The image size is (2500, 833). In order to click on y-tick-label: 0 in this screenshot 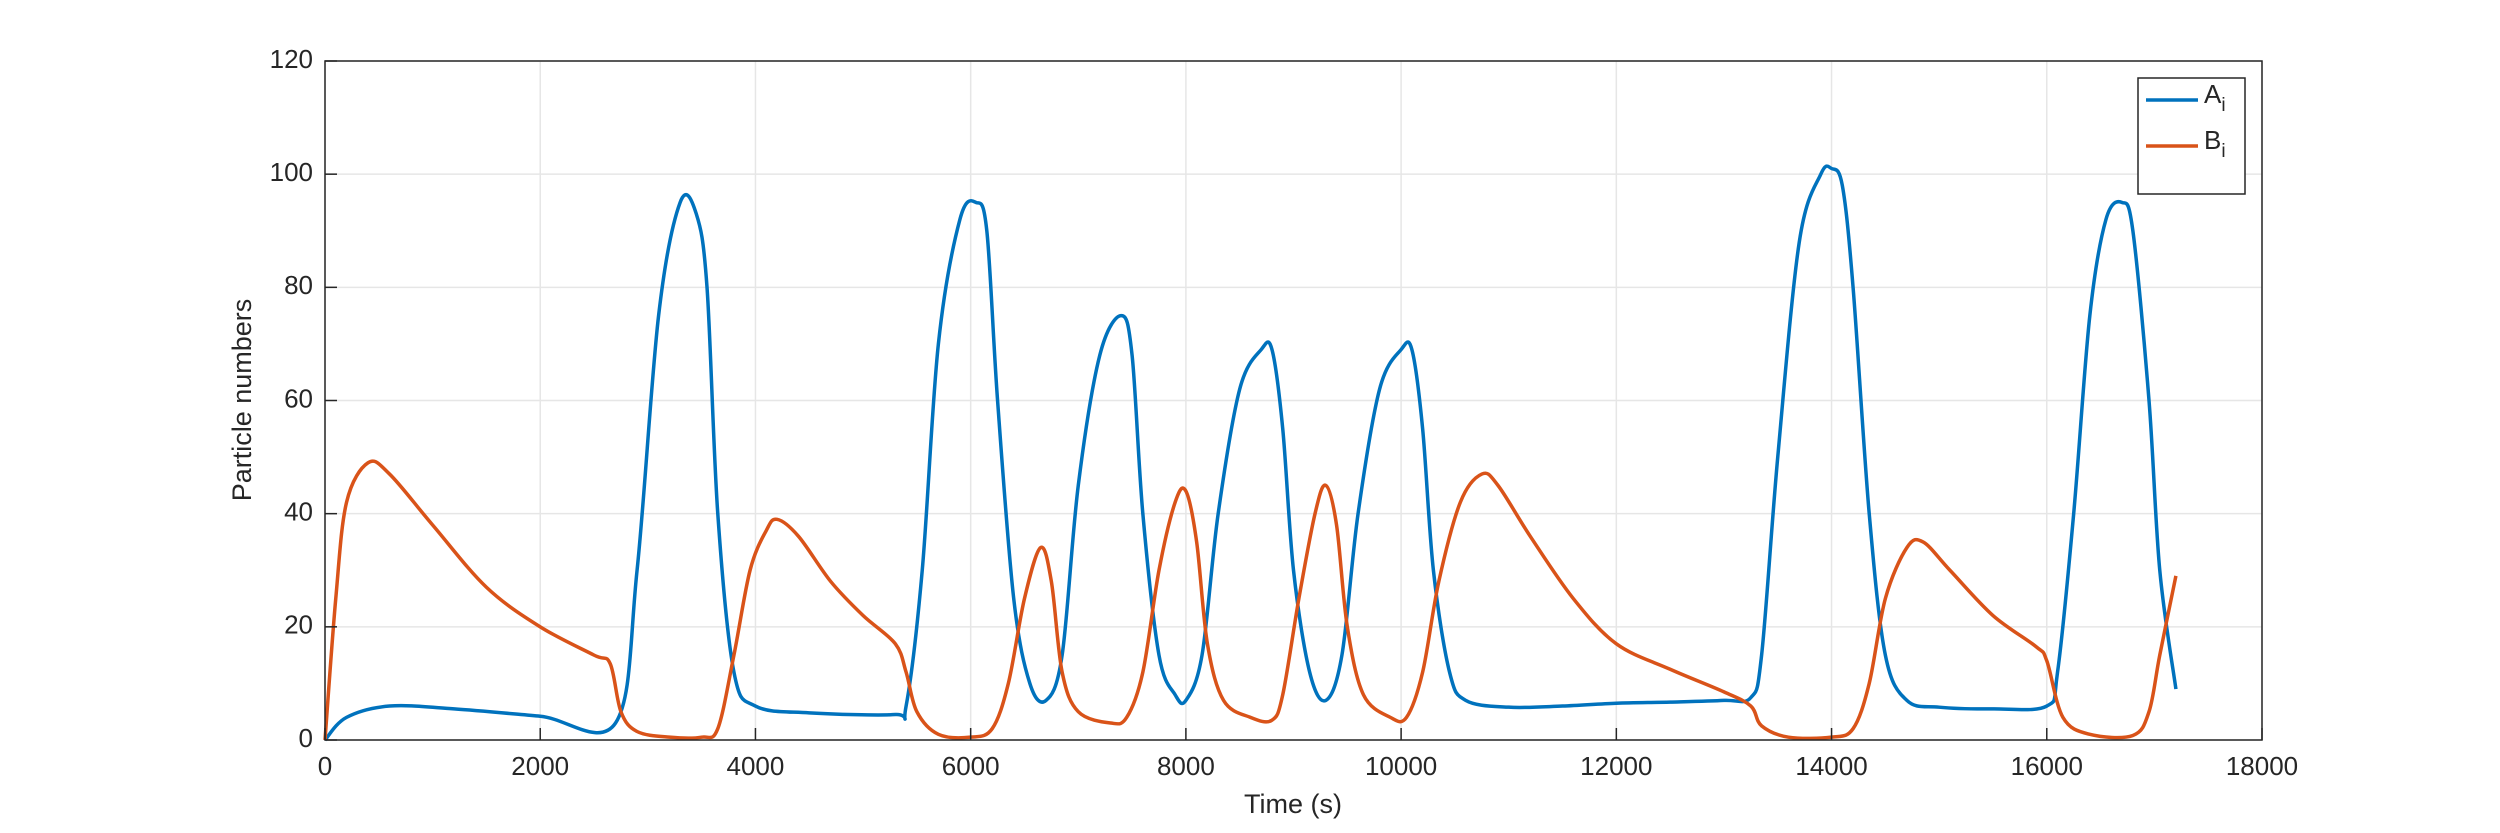, I will do `click(306, 738)`.